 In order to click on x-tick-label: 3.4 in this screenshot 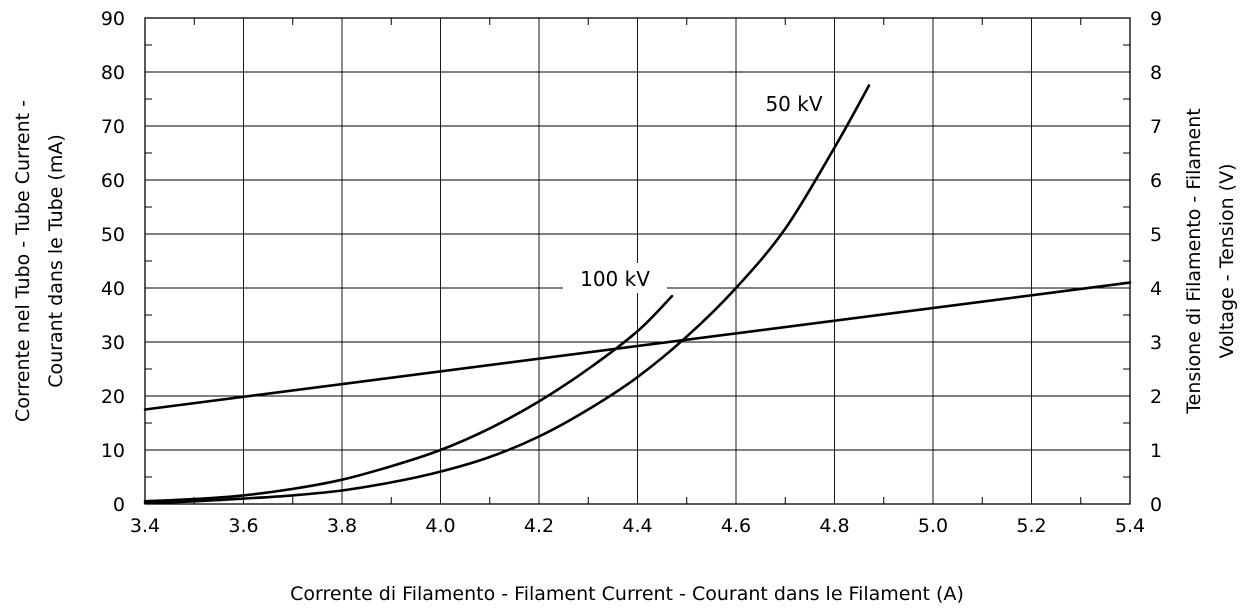, I will do `click(145, 526)`.